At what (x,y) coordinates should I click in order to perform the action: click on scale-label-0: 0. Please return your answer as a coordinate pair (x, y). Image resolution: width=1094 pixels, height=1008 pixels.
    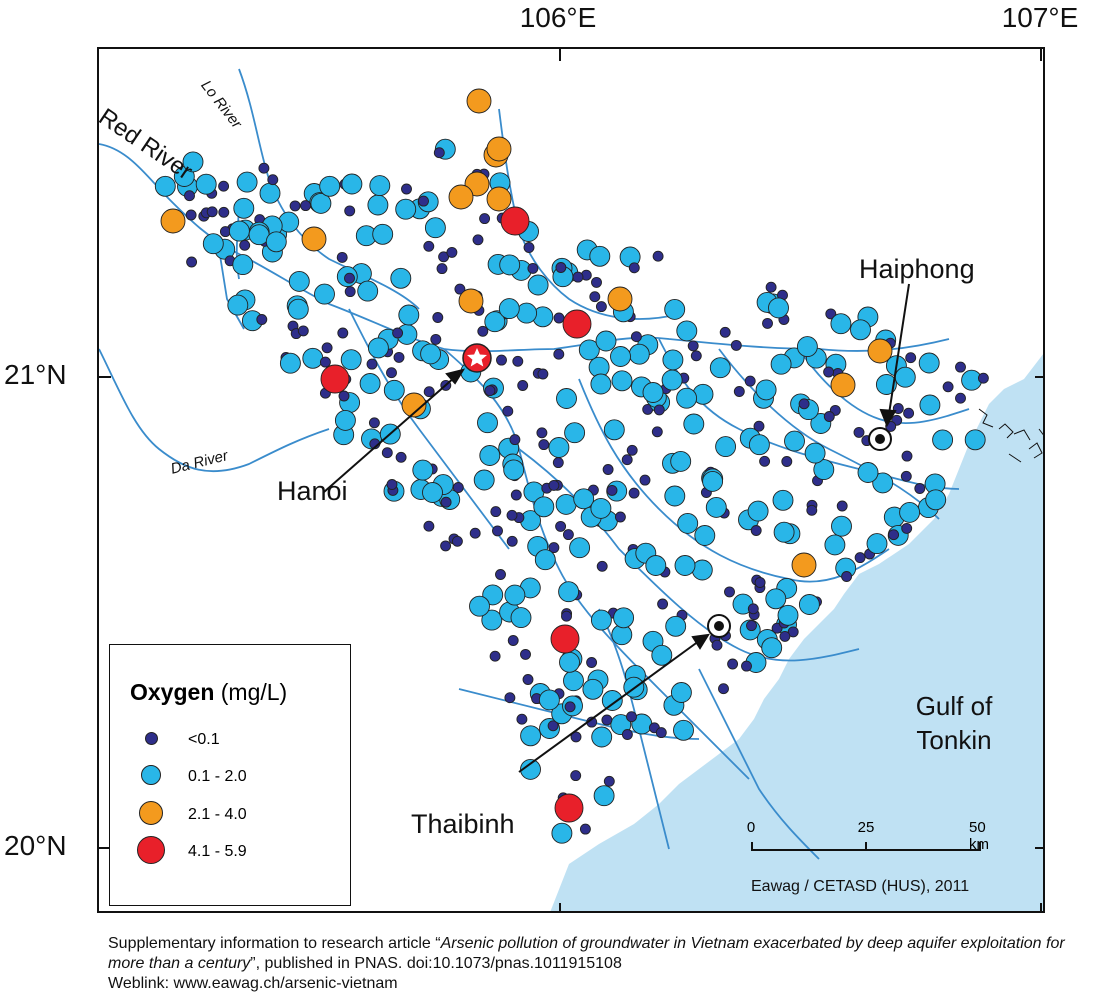
    Looking at the image, I should click on (751, 827).